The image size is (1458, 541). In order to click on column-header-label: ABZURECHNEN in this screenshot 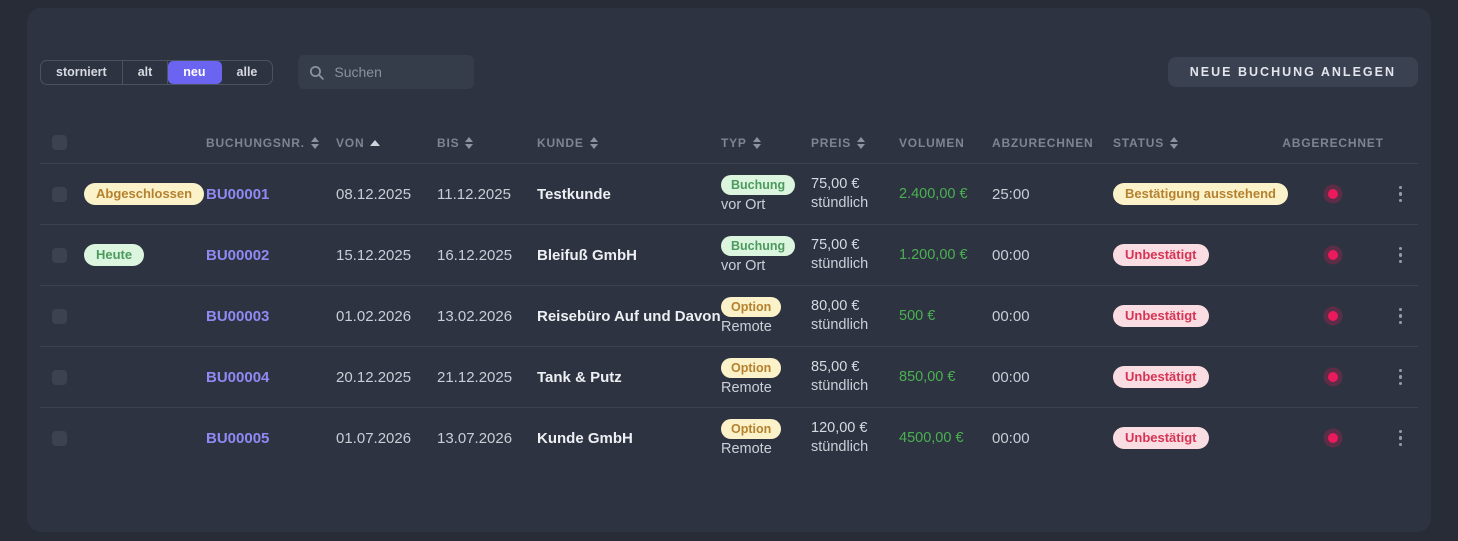, I will do `click(1043, 142)`.